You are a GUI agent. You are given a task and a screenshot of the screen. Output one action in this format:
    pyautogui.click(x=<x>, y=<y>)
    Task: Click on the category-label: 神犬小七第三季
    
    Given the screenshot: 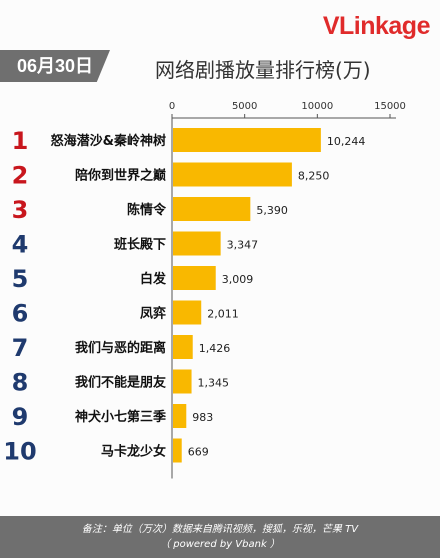 What is the action you would take?
    pyautogui.click(x=120, y=417)
    